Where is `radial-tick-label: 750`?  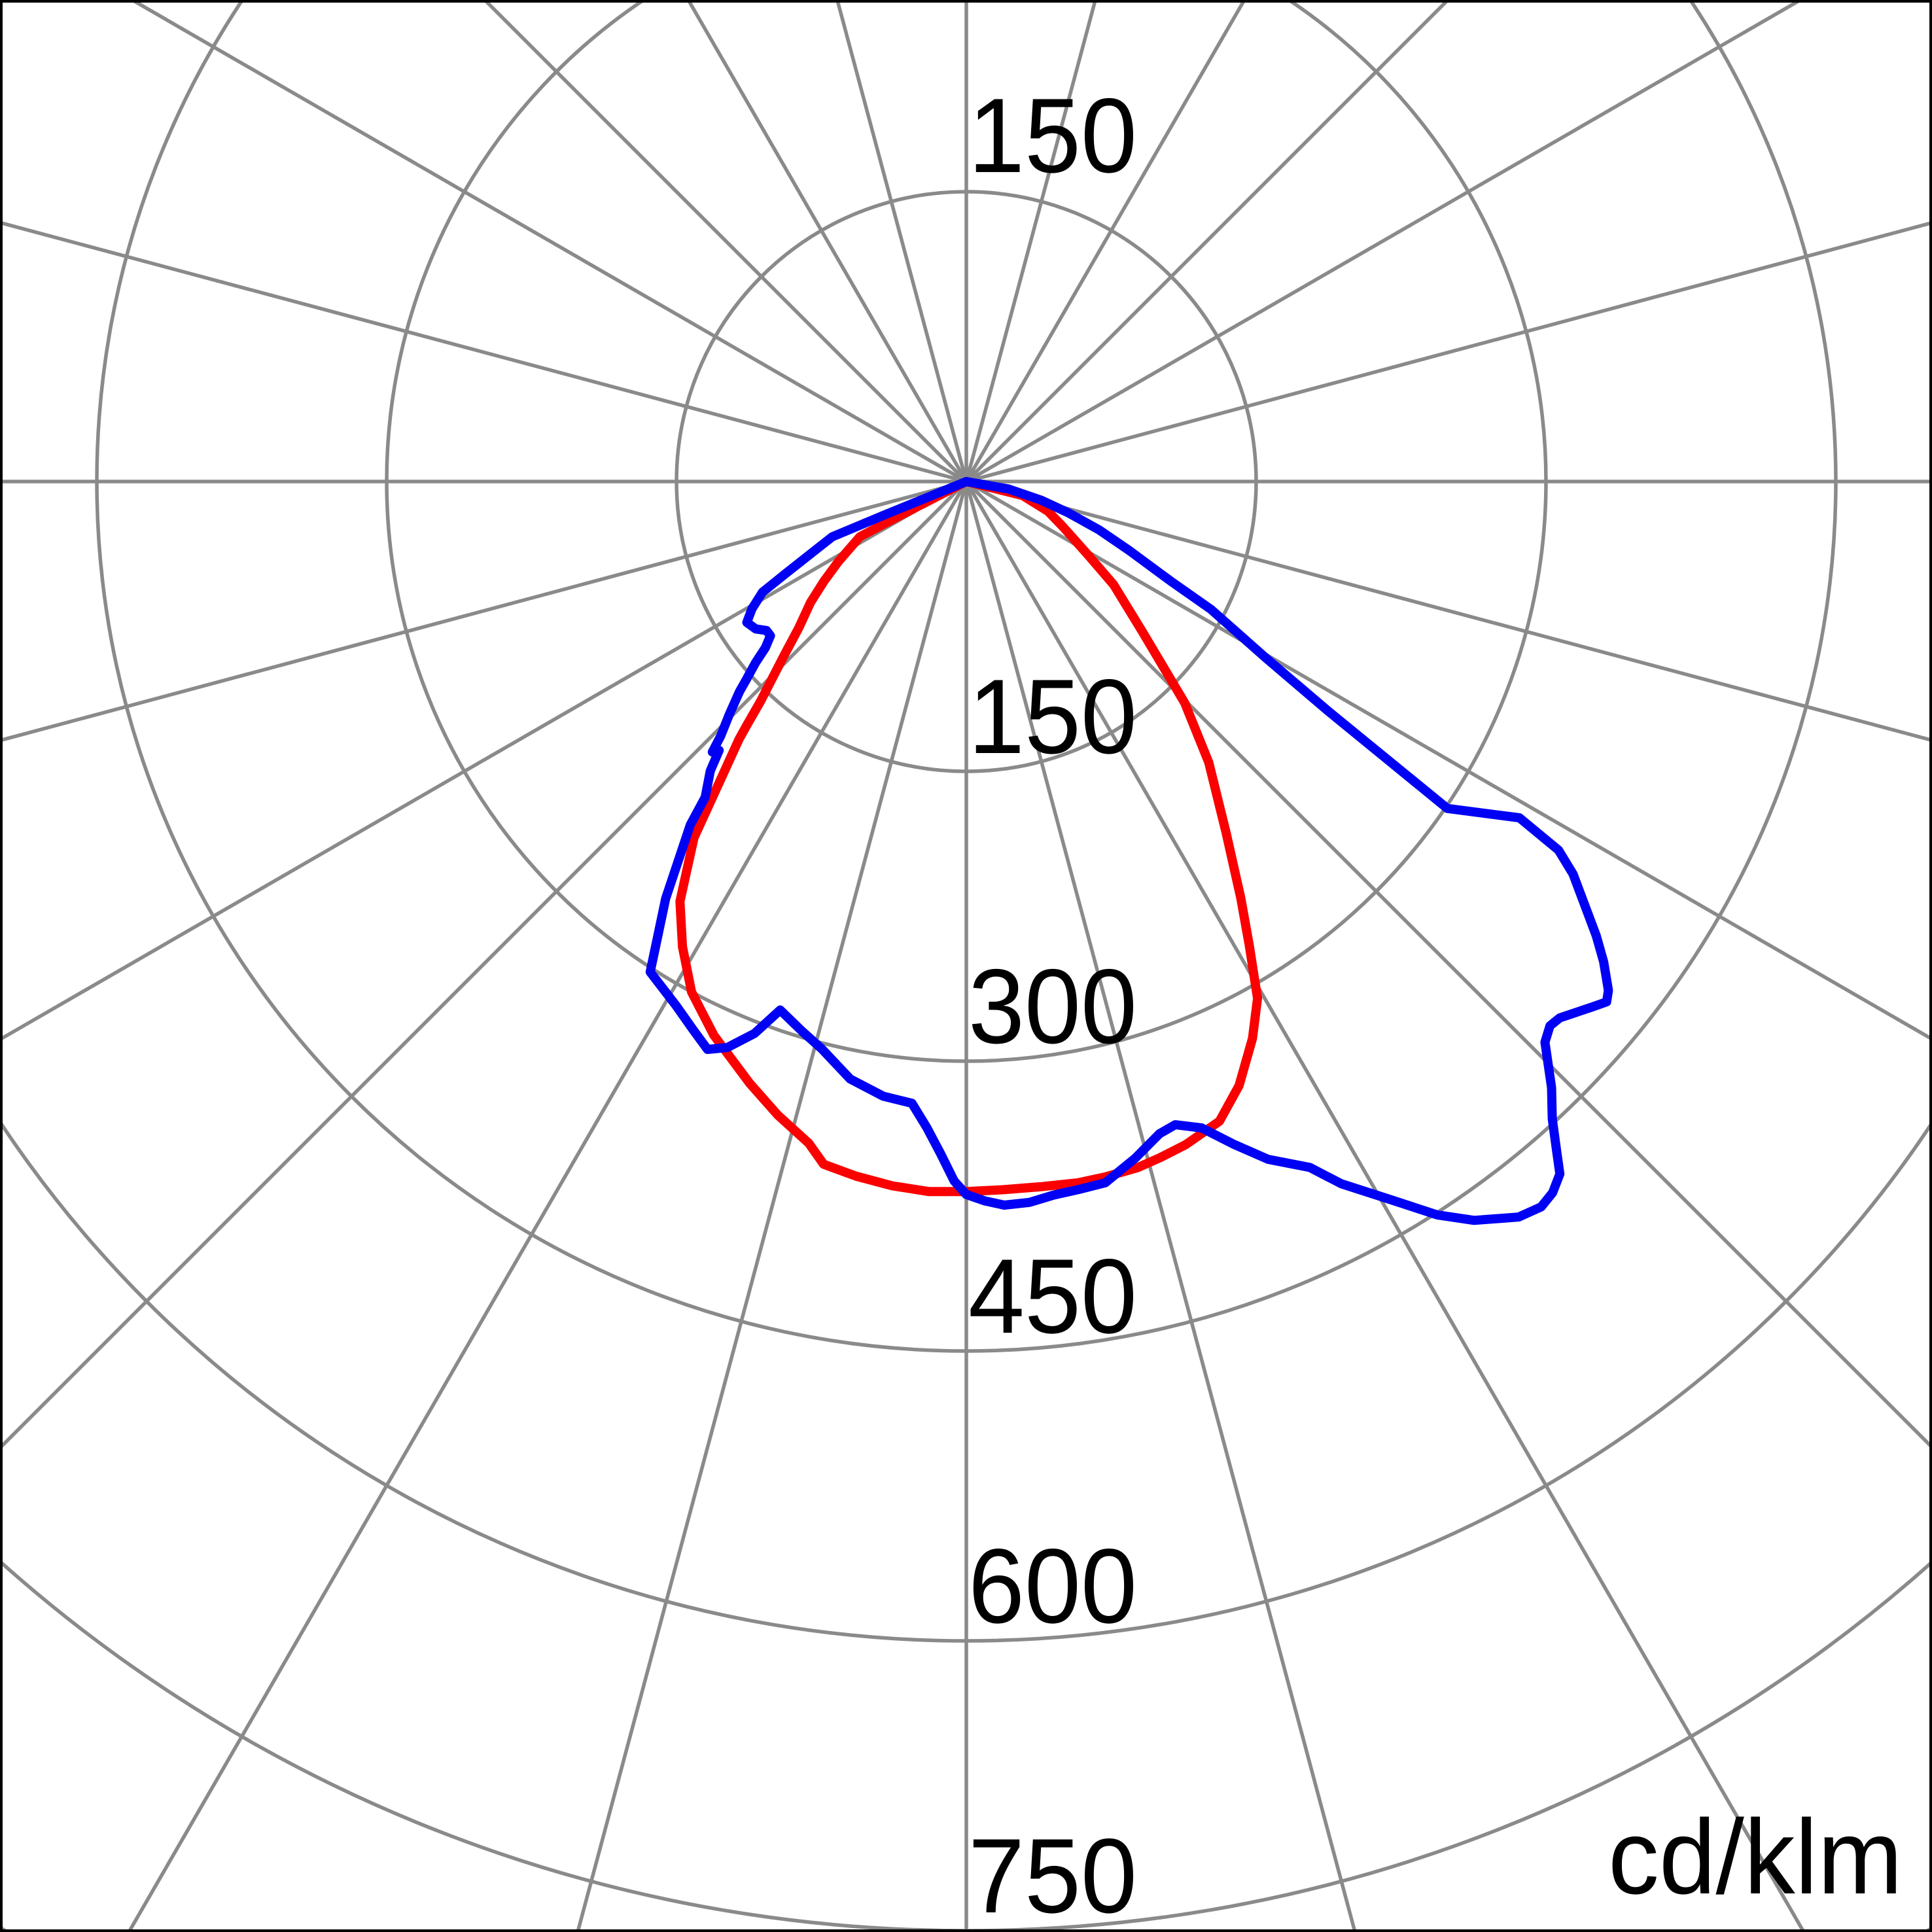 radial-tick-label: 750 is located at coordinates (1052, 1874).